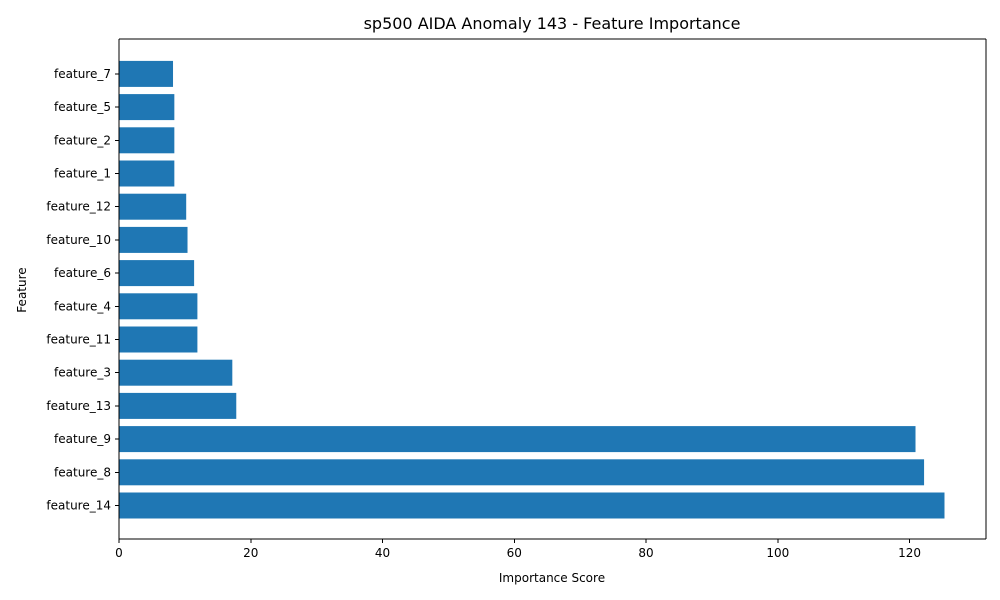  Describe the element at coordinates (82, 439) in the screenshot. I see `y-tick-label-feature-9: feature_9` at that location.